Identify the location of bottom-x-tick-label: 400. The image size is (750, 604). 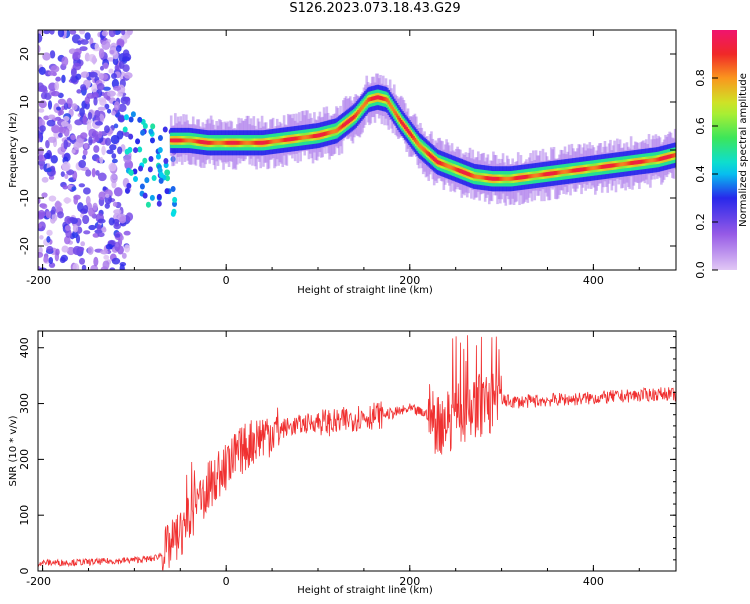
(593, 581).